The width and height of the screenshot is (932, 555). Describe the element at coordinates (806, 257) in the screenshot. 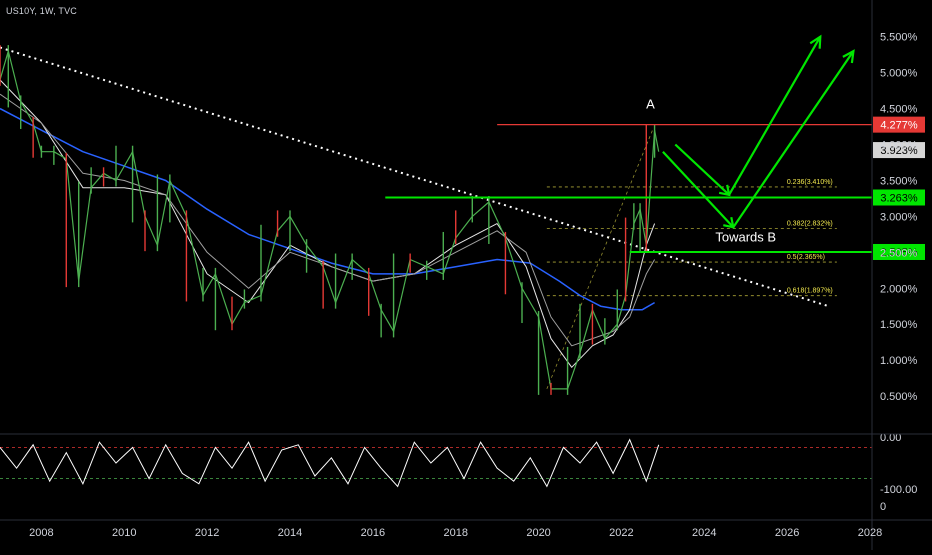

I see `fib-level-label: 0.5(2.365%)` at that location.